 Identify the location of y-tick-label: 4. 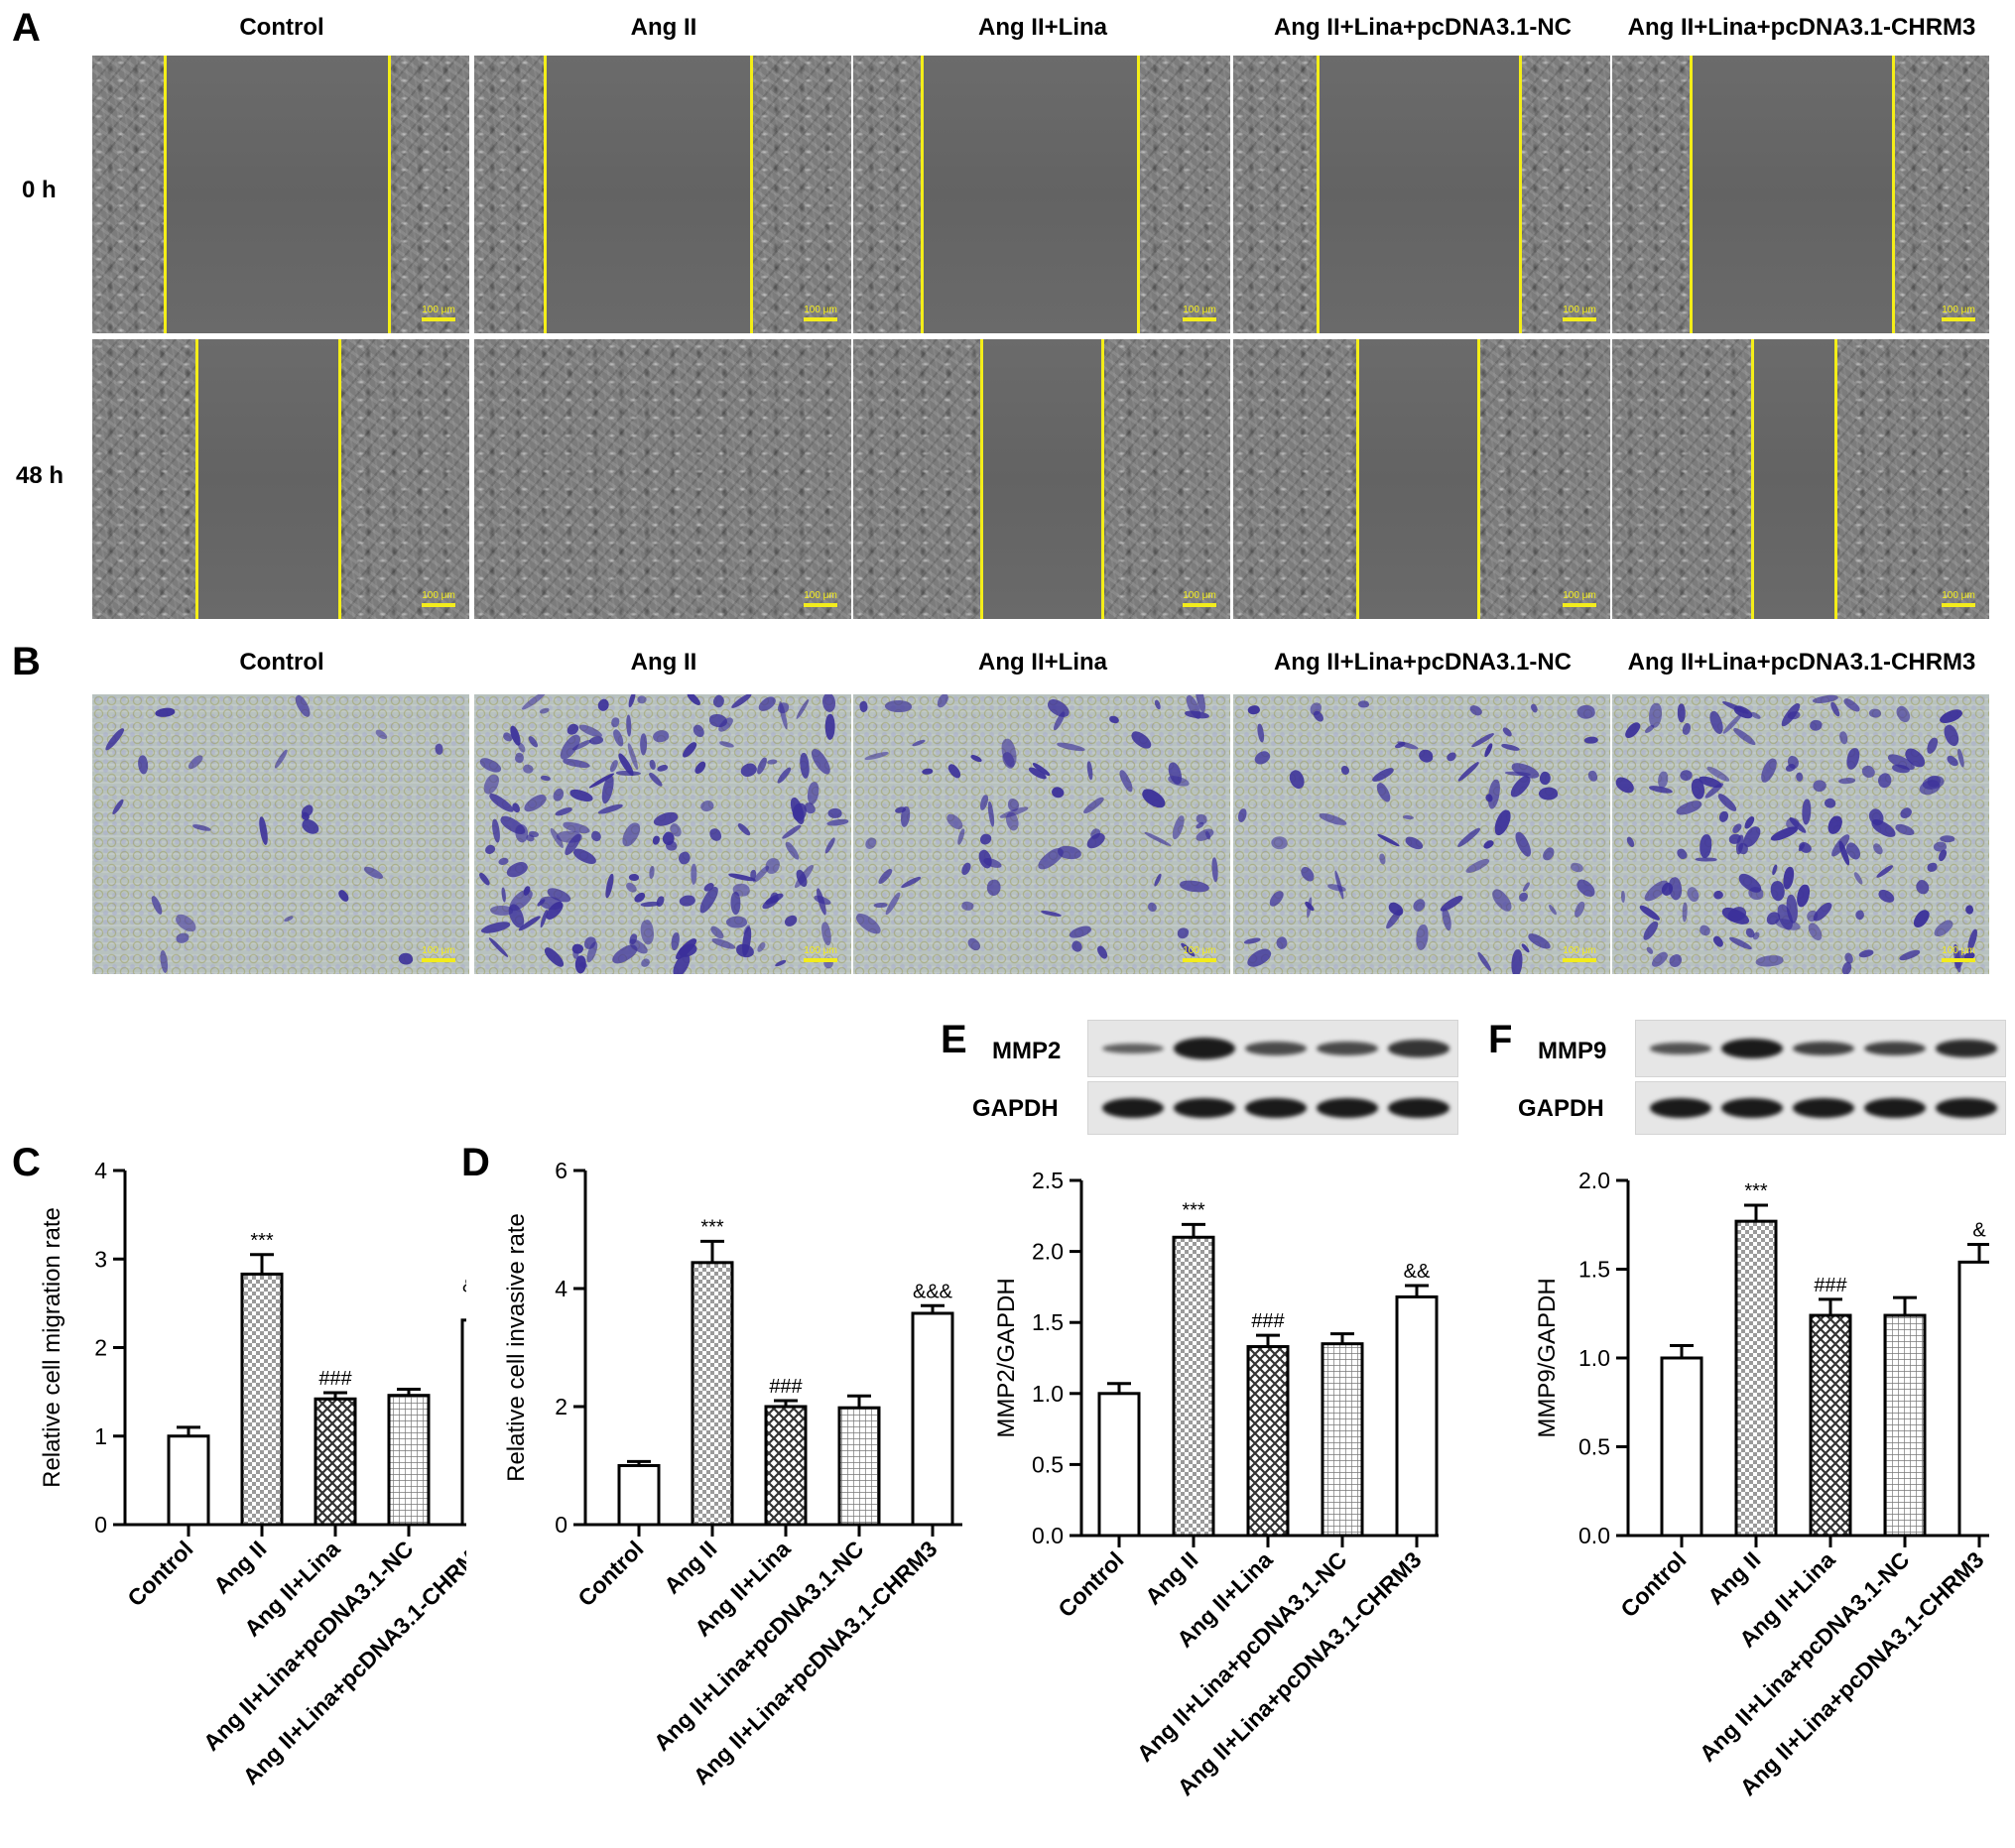
(100, 1170).